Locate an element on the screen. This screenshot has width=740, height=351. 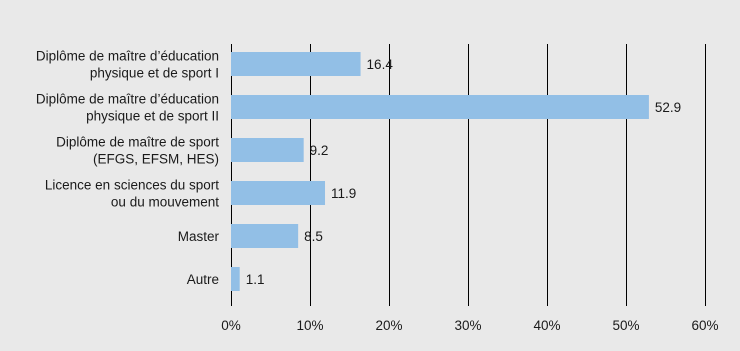
category-label: Autre is located at coordinates (203, 279).